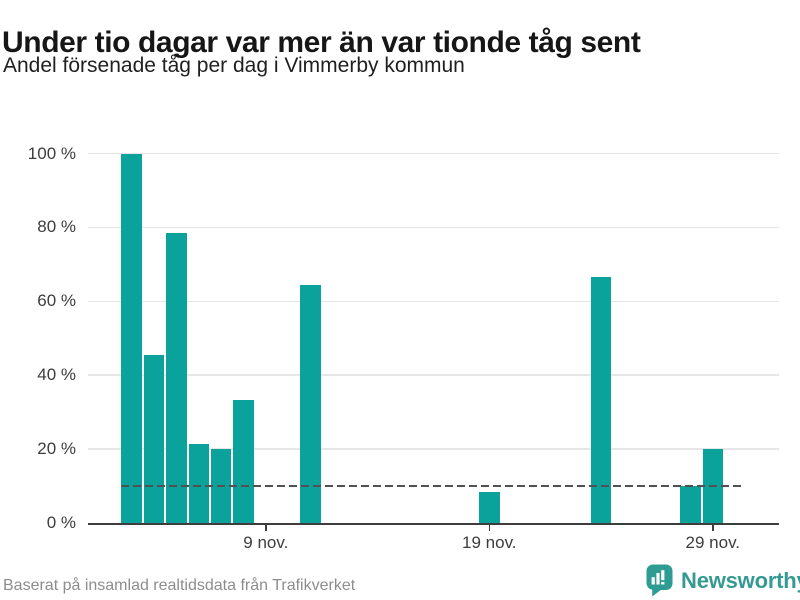 This screenshot has width=800, height=600. Describe the element at coordinates (740, 580) in the screenshot. I see `newsworthy-logo-text: Newsworthy` at that location.